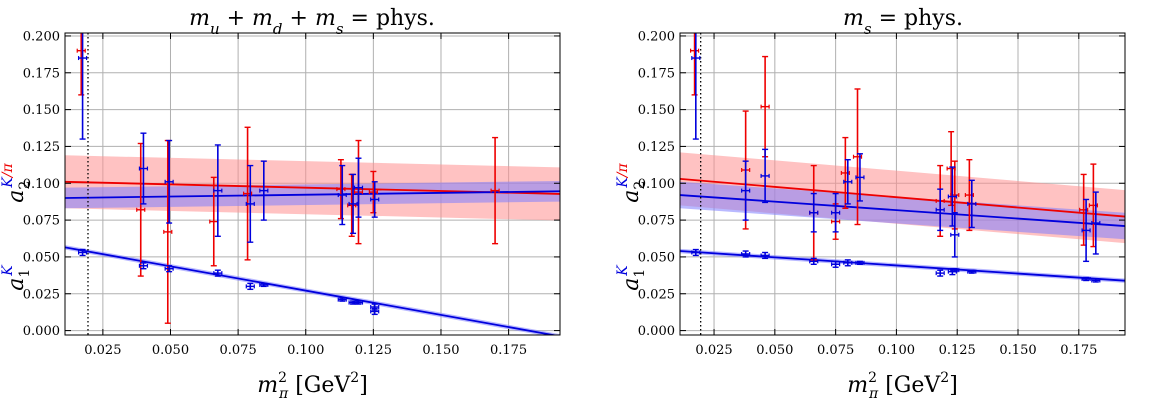 The width and height of the screenshot is (1153, 400). Describe the element at coordinates (713, 350) in the screenshot. I see `x-tick-label: 0.025` at that location.